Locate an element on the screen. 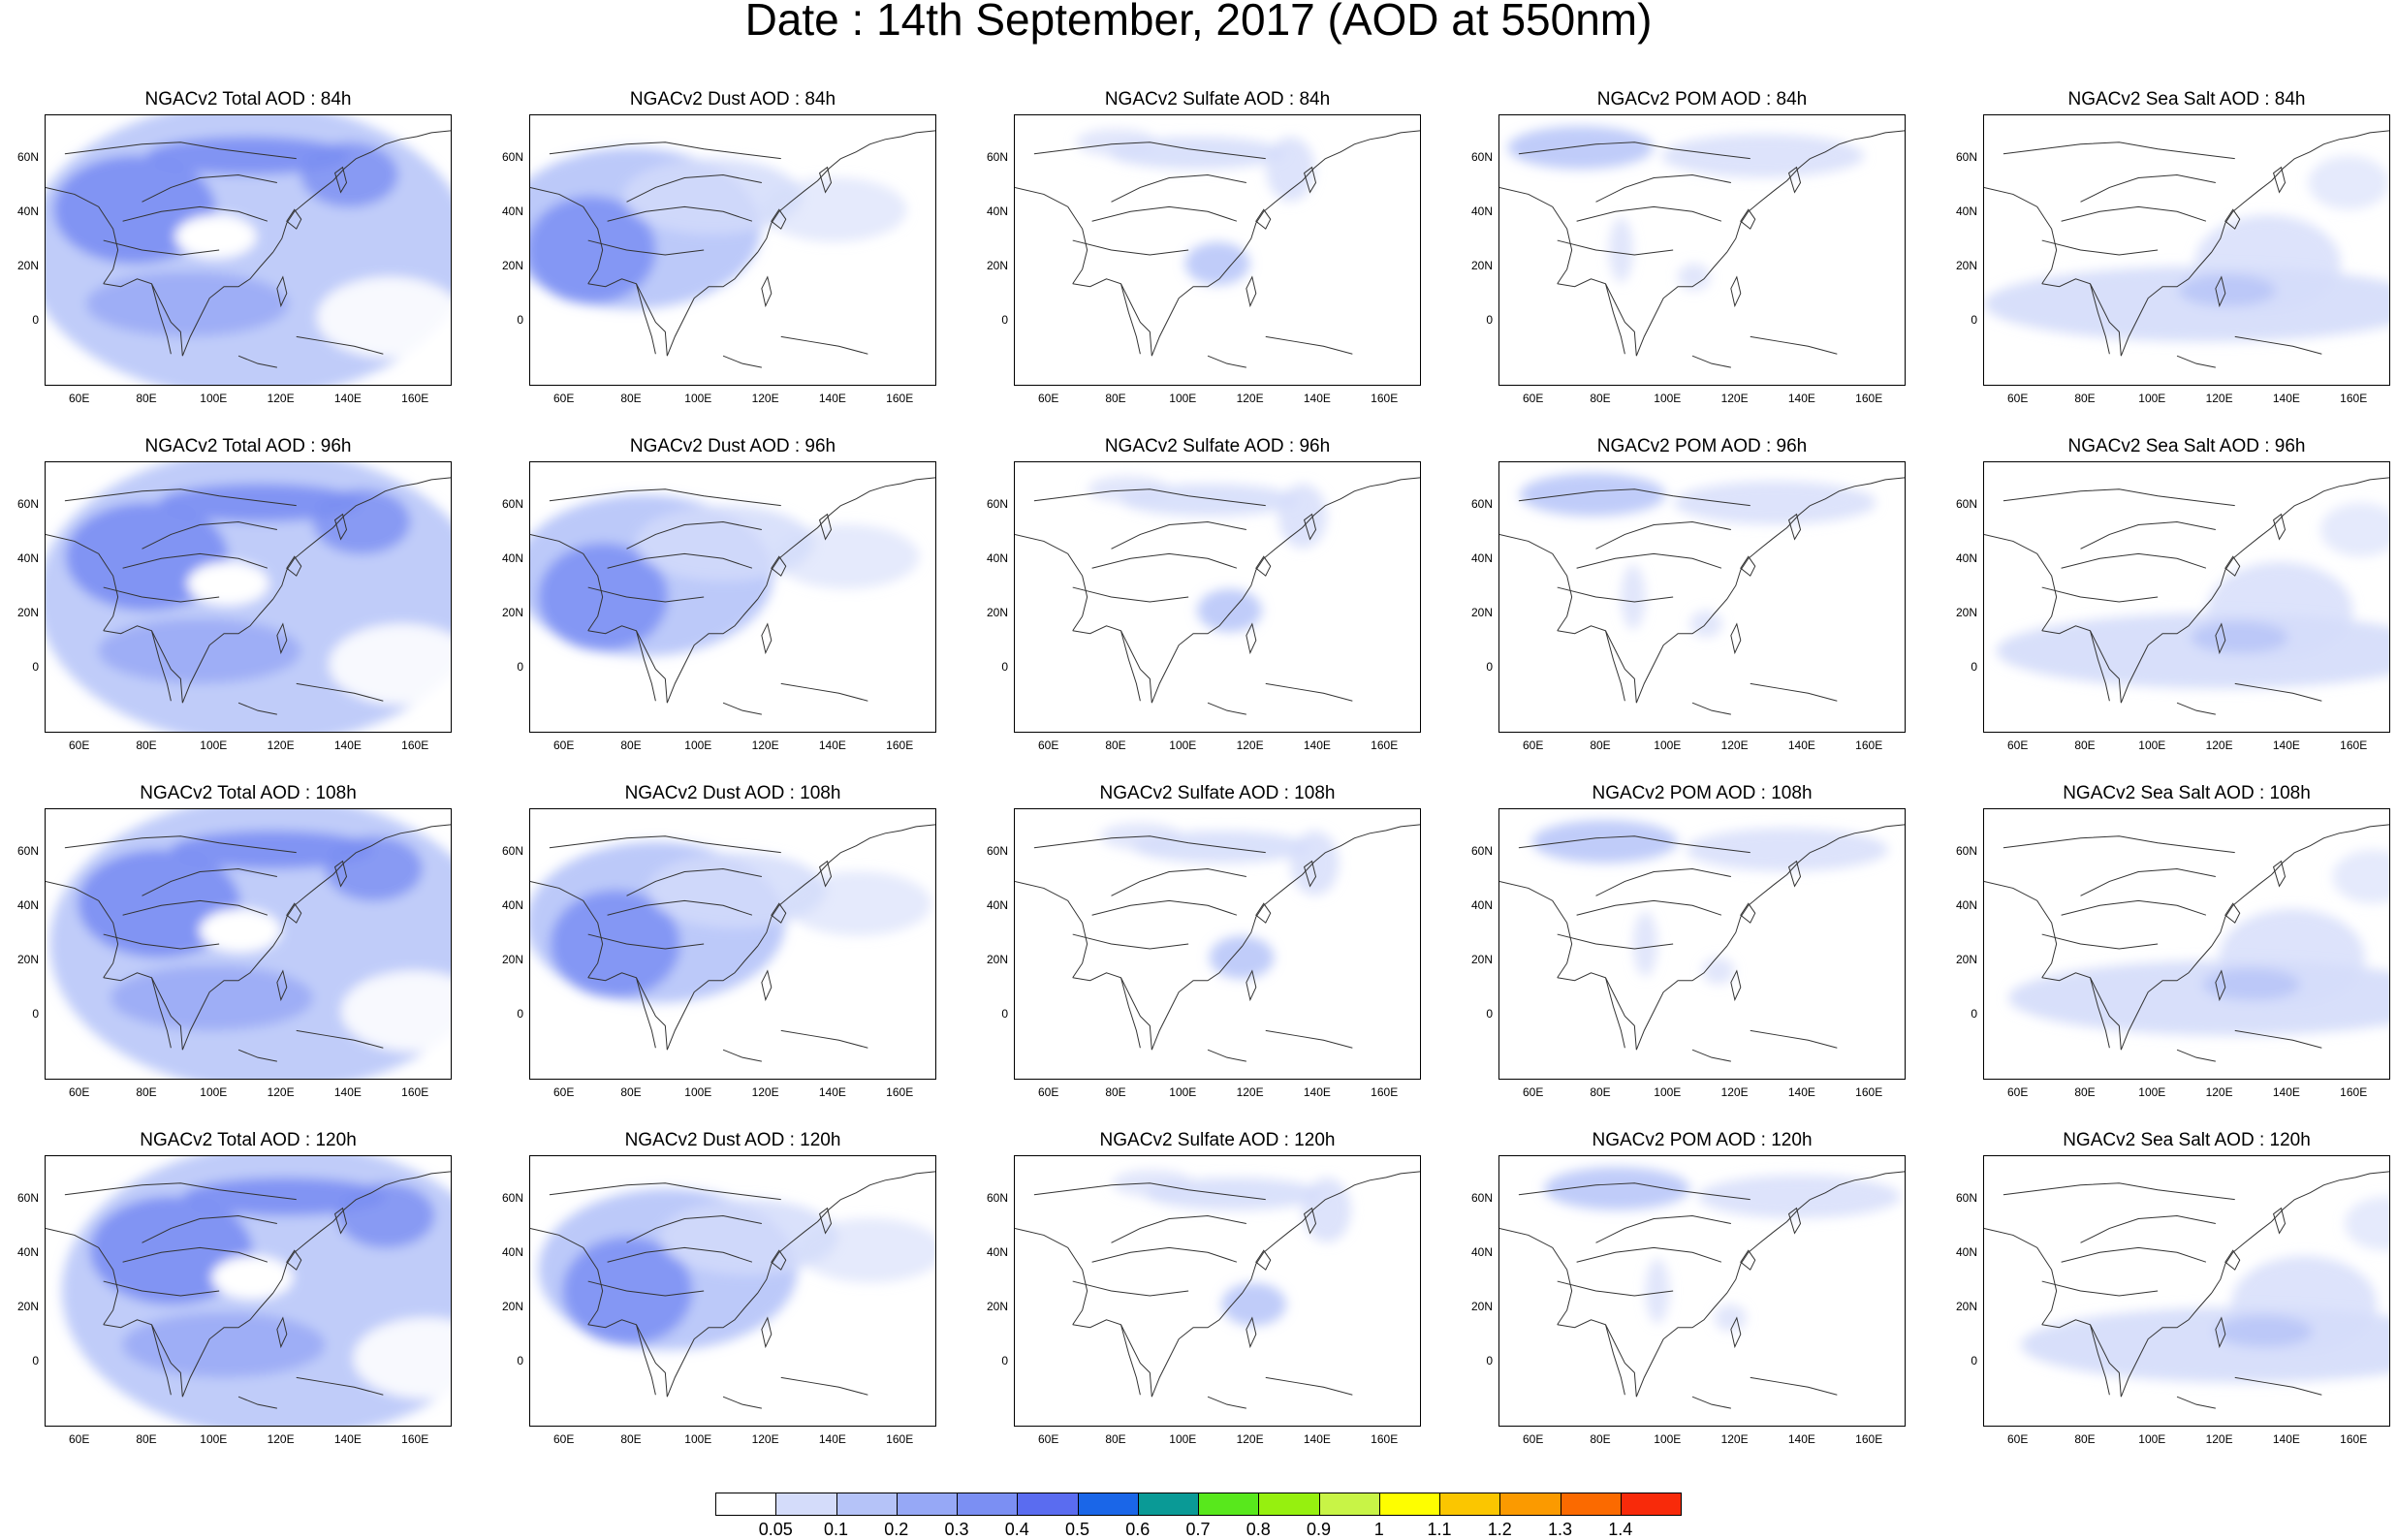  colorbar-tick-label: 1.2 is located at coordinates (1500, 1529).